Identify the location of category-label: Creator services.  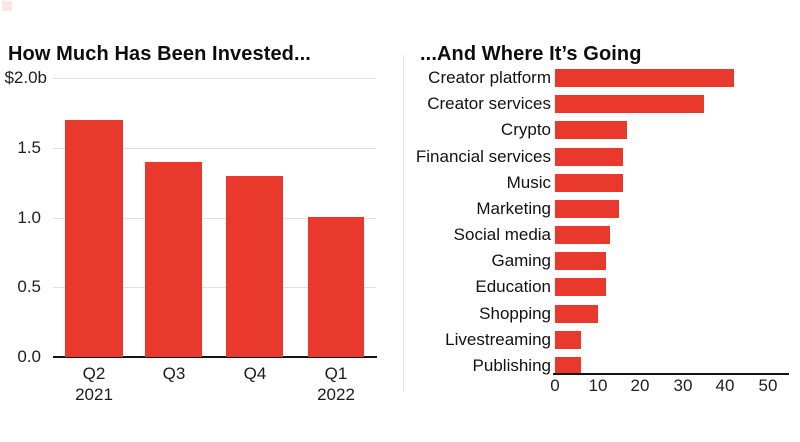
(489, 103).